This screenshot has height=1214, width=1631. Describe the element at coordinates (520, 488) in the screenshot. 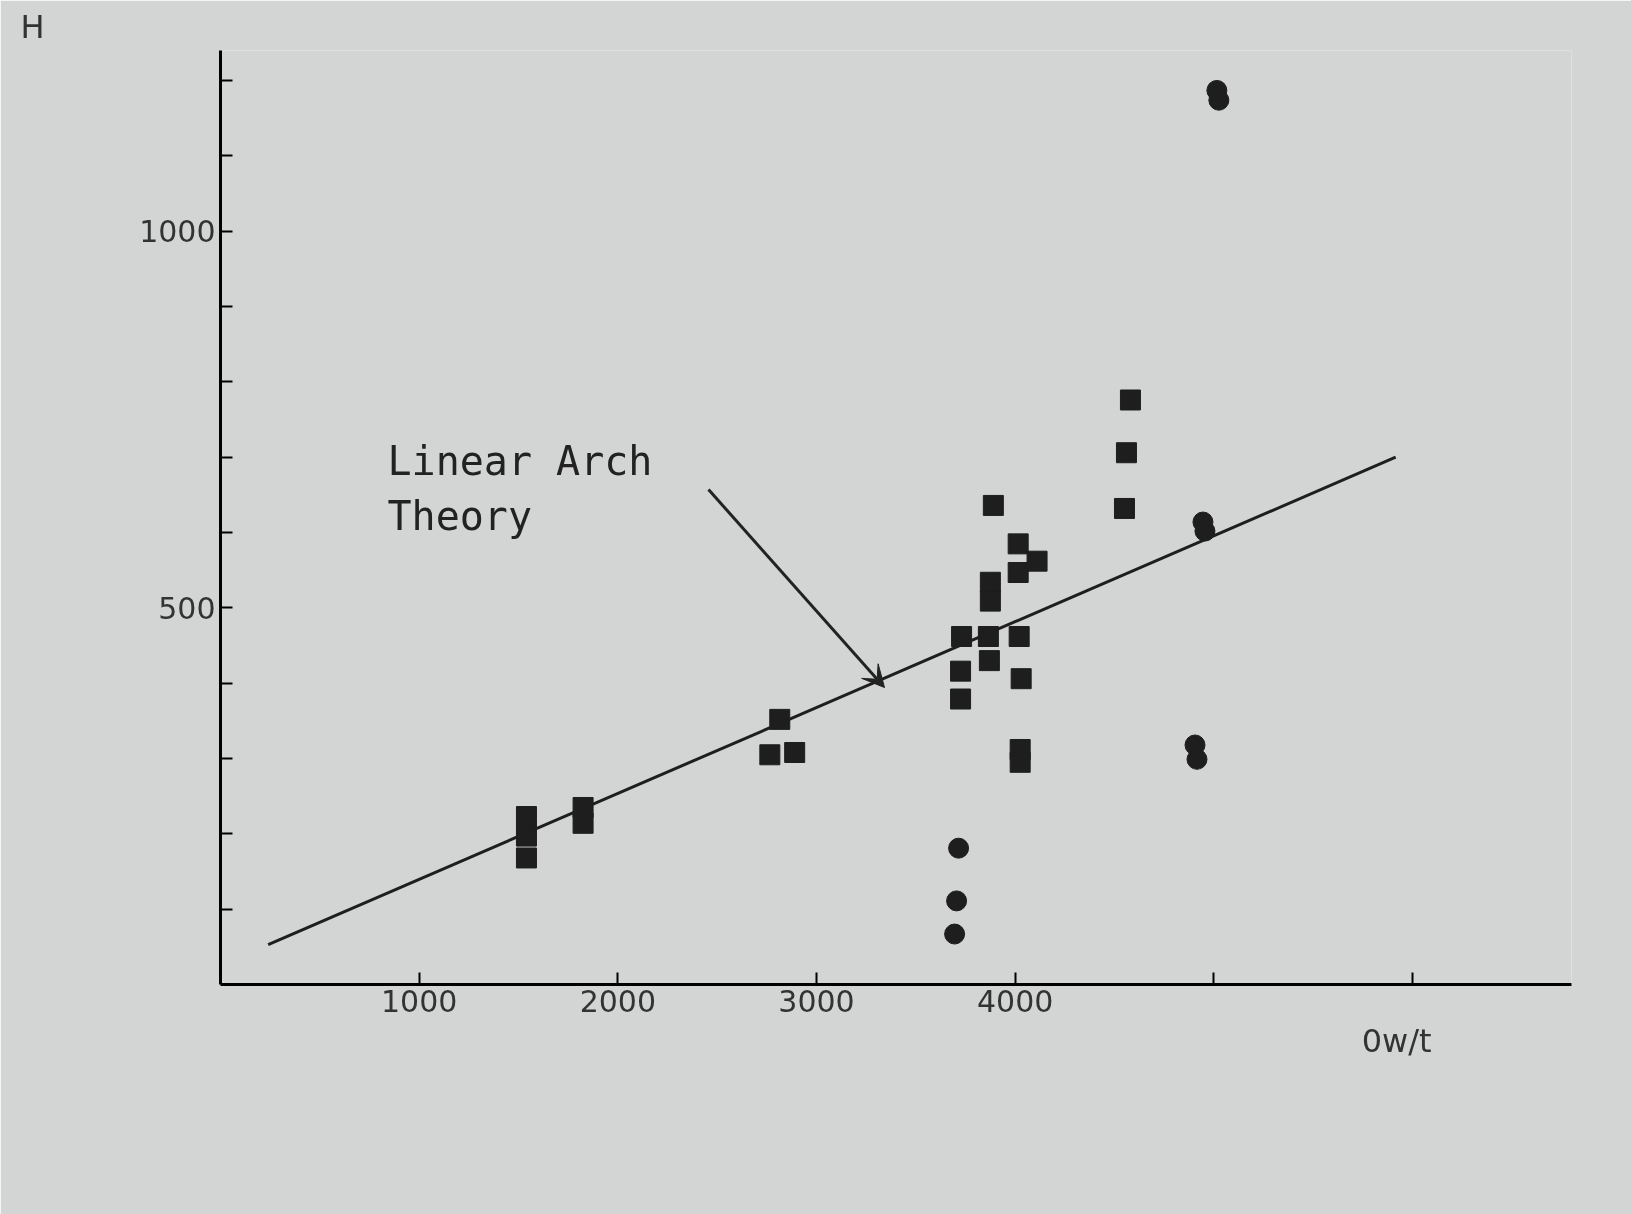

I see `annotation: Linear Arch Theory` at that location.